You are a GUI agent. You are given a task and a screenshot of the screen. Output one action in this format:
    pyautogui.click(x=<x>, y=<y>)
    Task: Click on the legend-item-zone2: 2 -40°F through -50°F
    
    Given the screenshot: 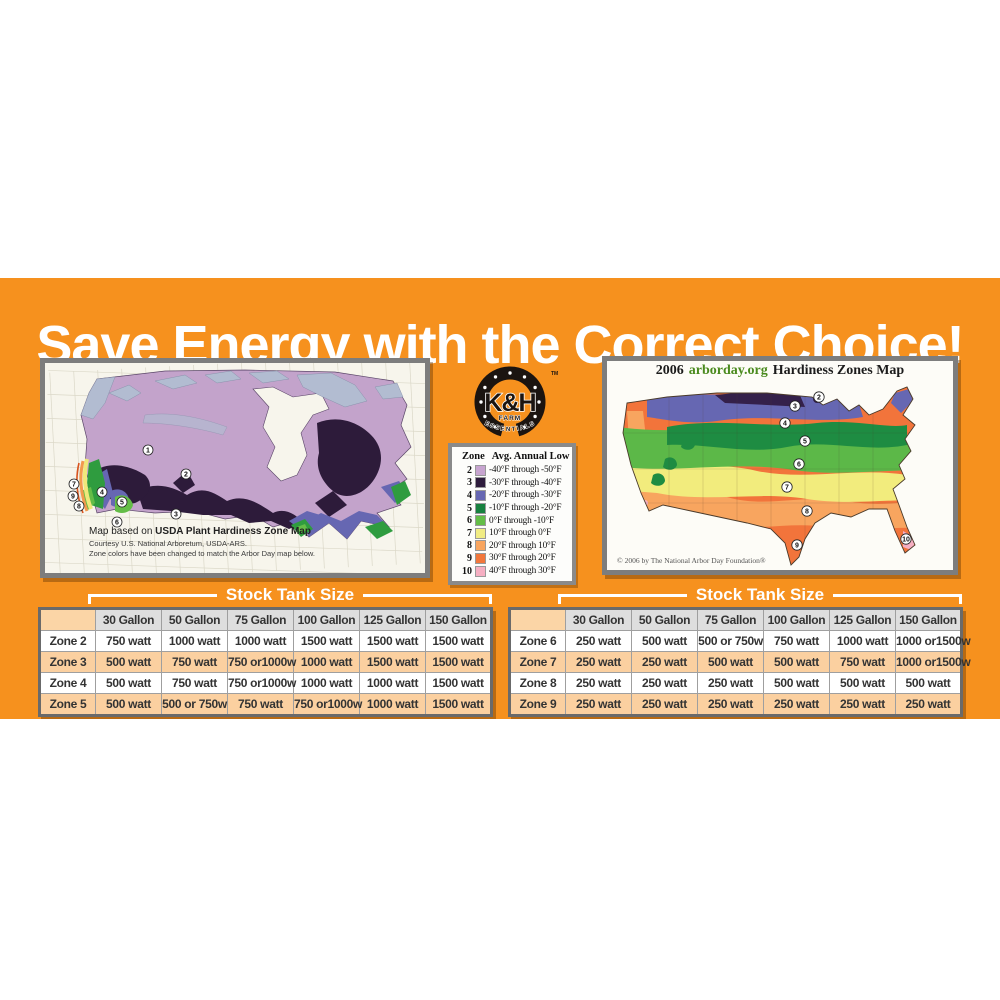 What is the action you would take?
    pyautogui.click(x=514, y=470)
    